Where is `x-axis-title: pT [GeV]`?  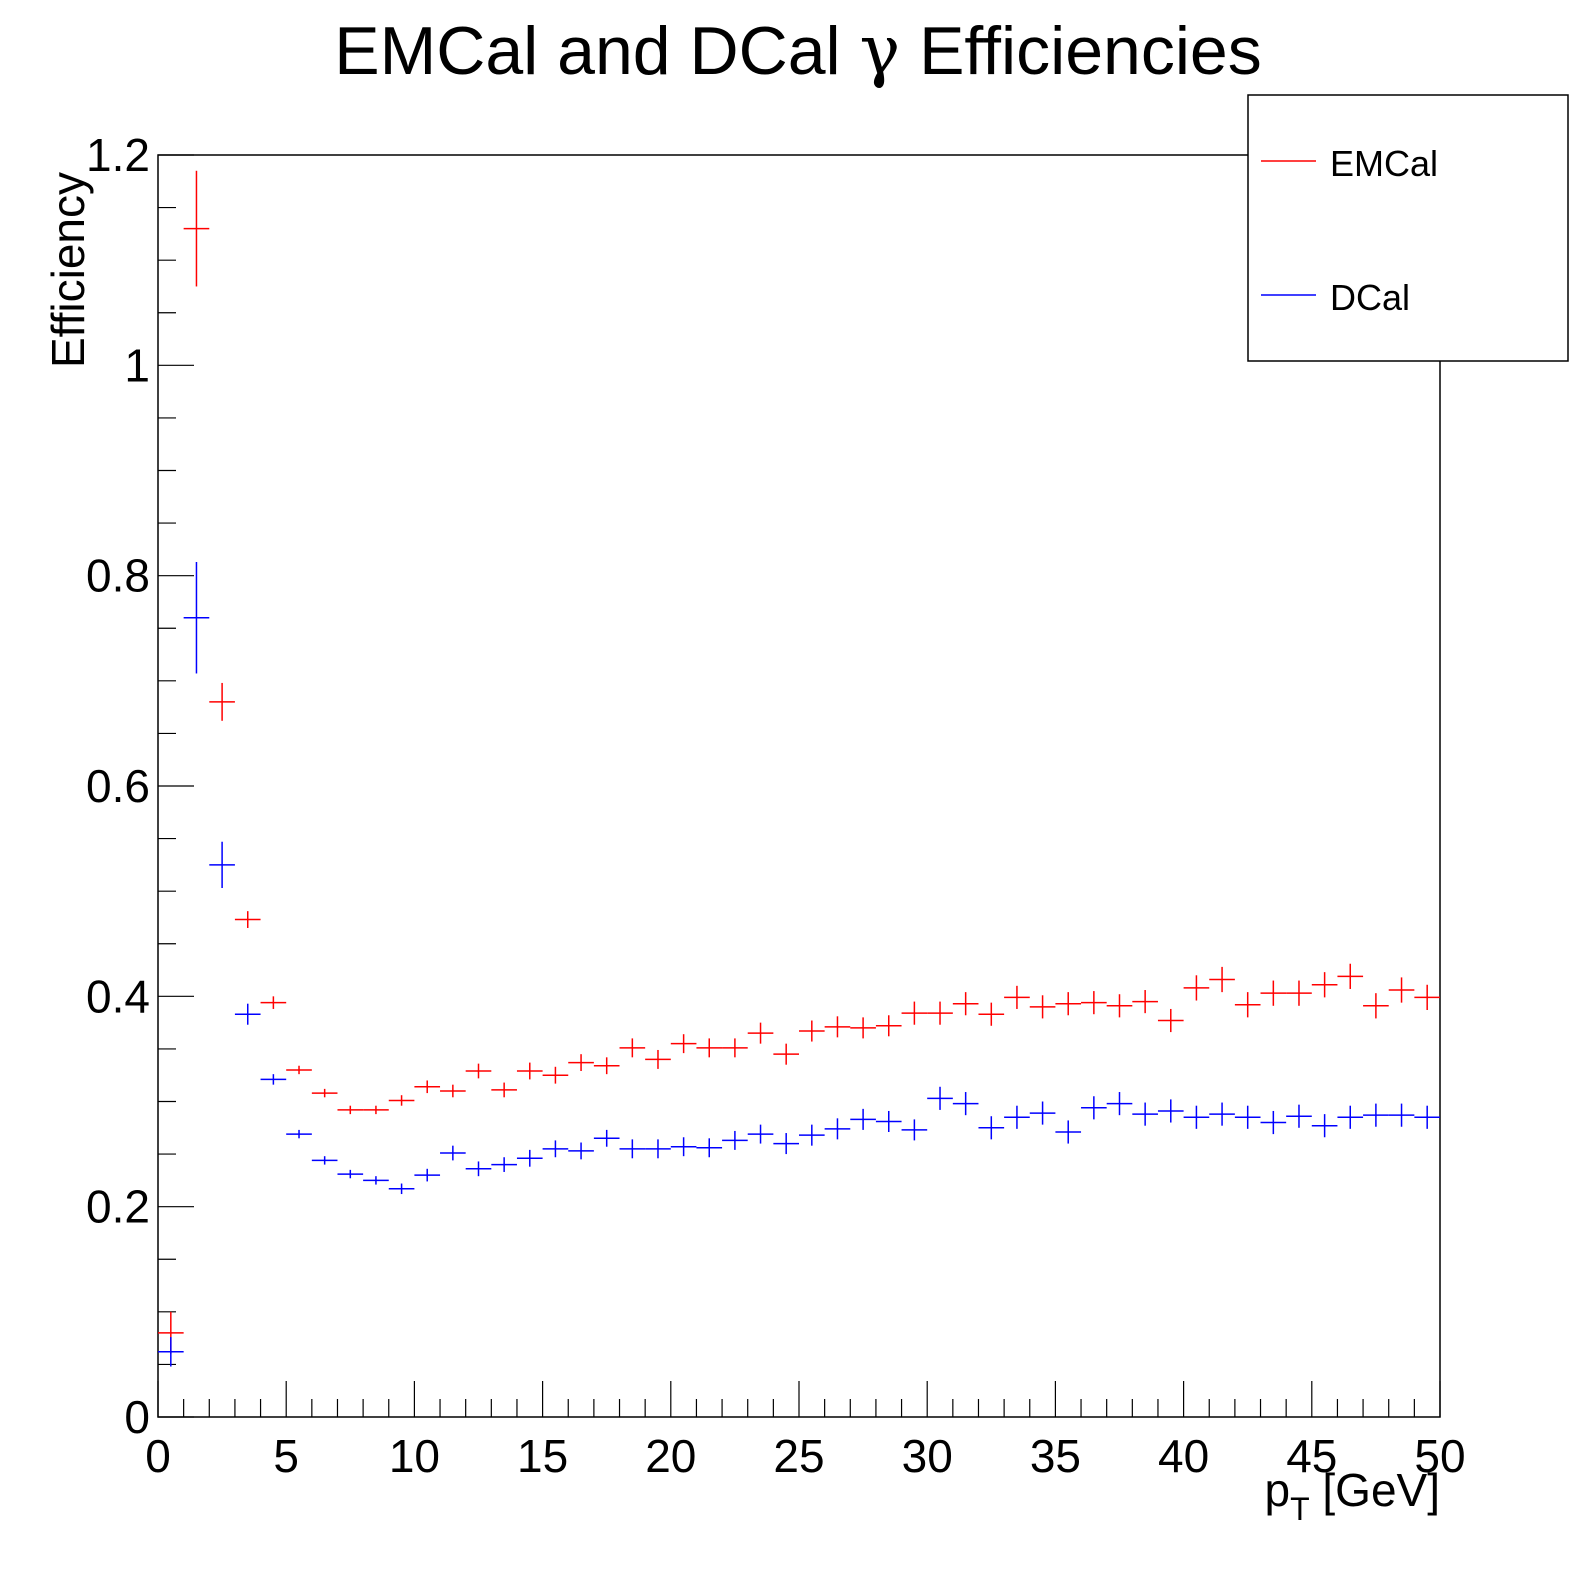 x-axis-title: pT [GeV] is located at coordinates (1352, 1495).